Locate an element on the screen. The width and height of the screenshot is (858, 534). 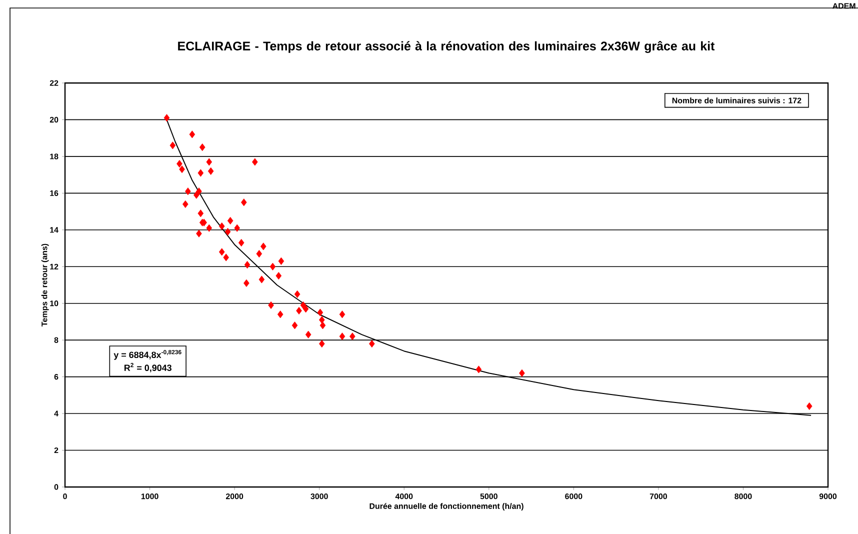
annotation: y = 6884,8x$^{-0,8236}$ is located at coordinates (148, 355).